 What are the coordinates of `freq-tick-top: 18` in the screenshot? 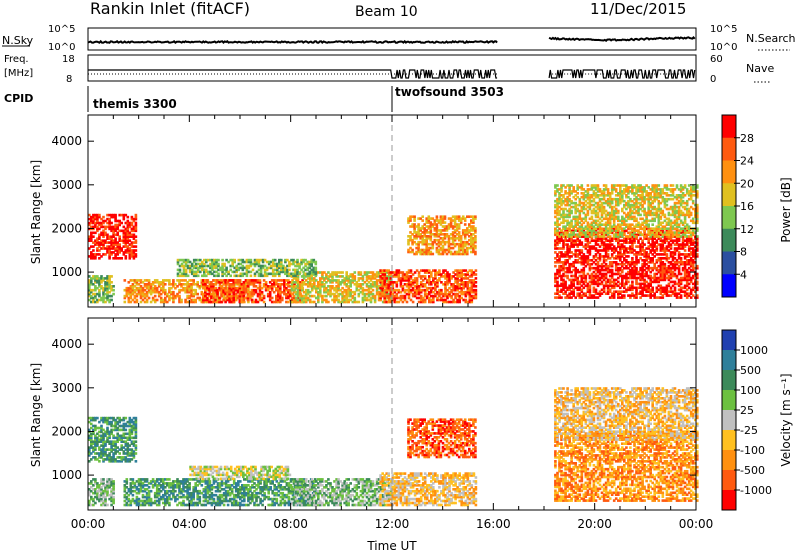 It's located at (68, 59).